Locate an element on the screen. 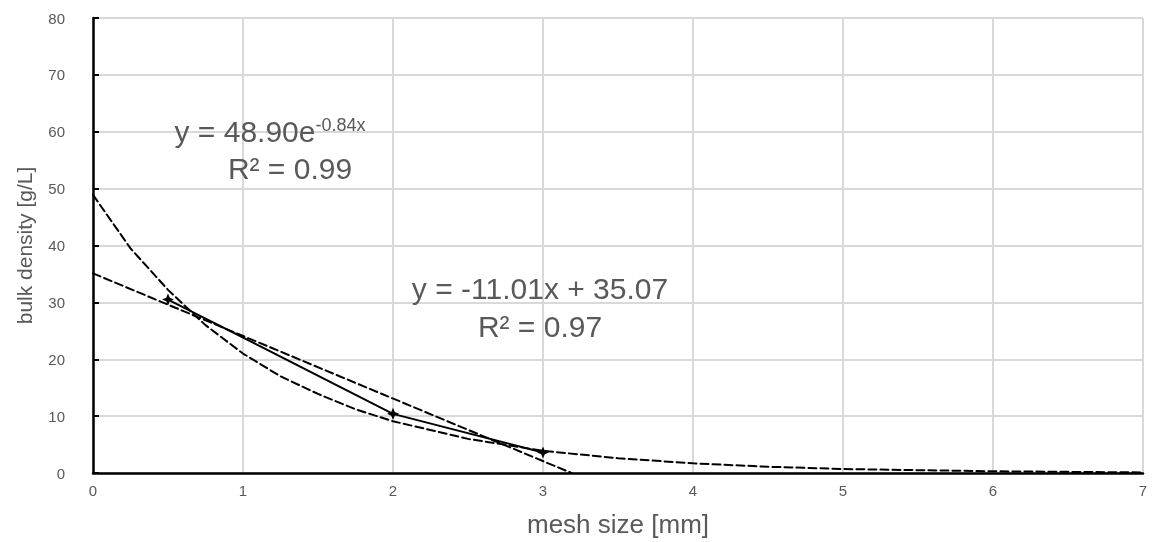 The width and height of the screenshot is (1155, 542). annotation: y = -11.01x + 35.07 is located at coordinates (540, 289).